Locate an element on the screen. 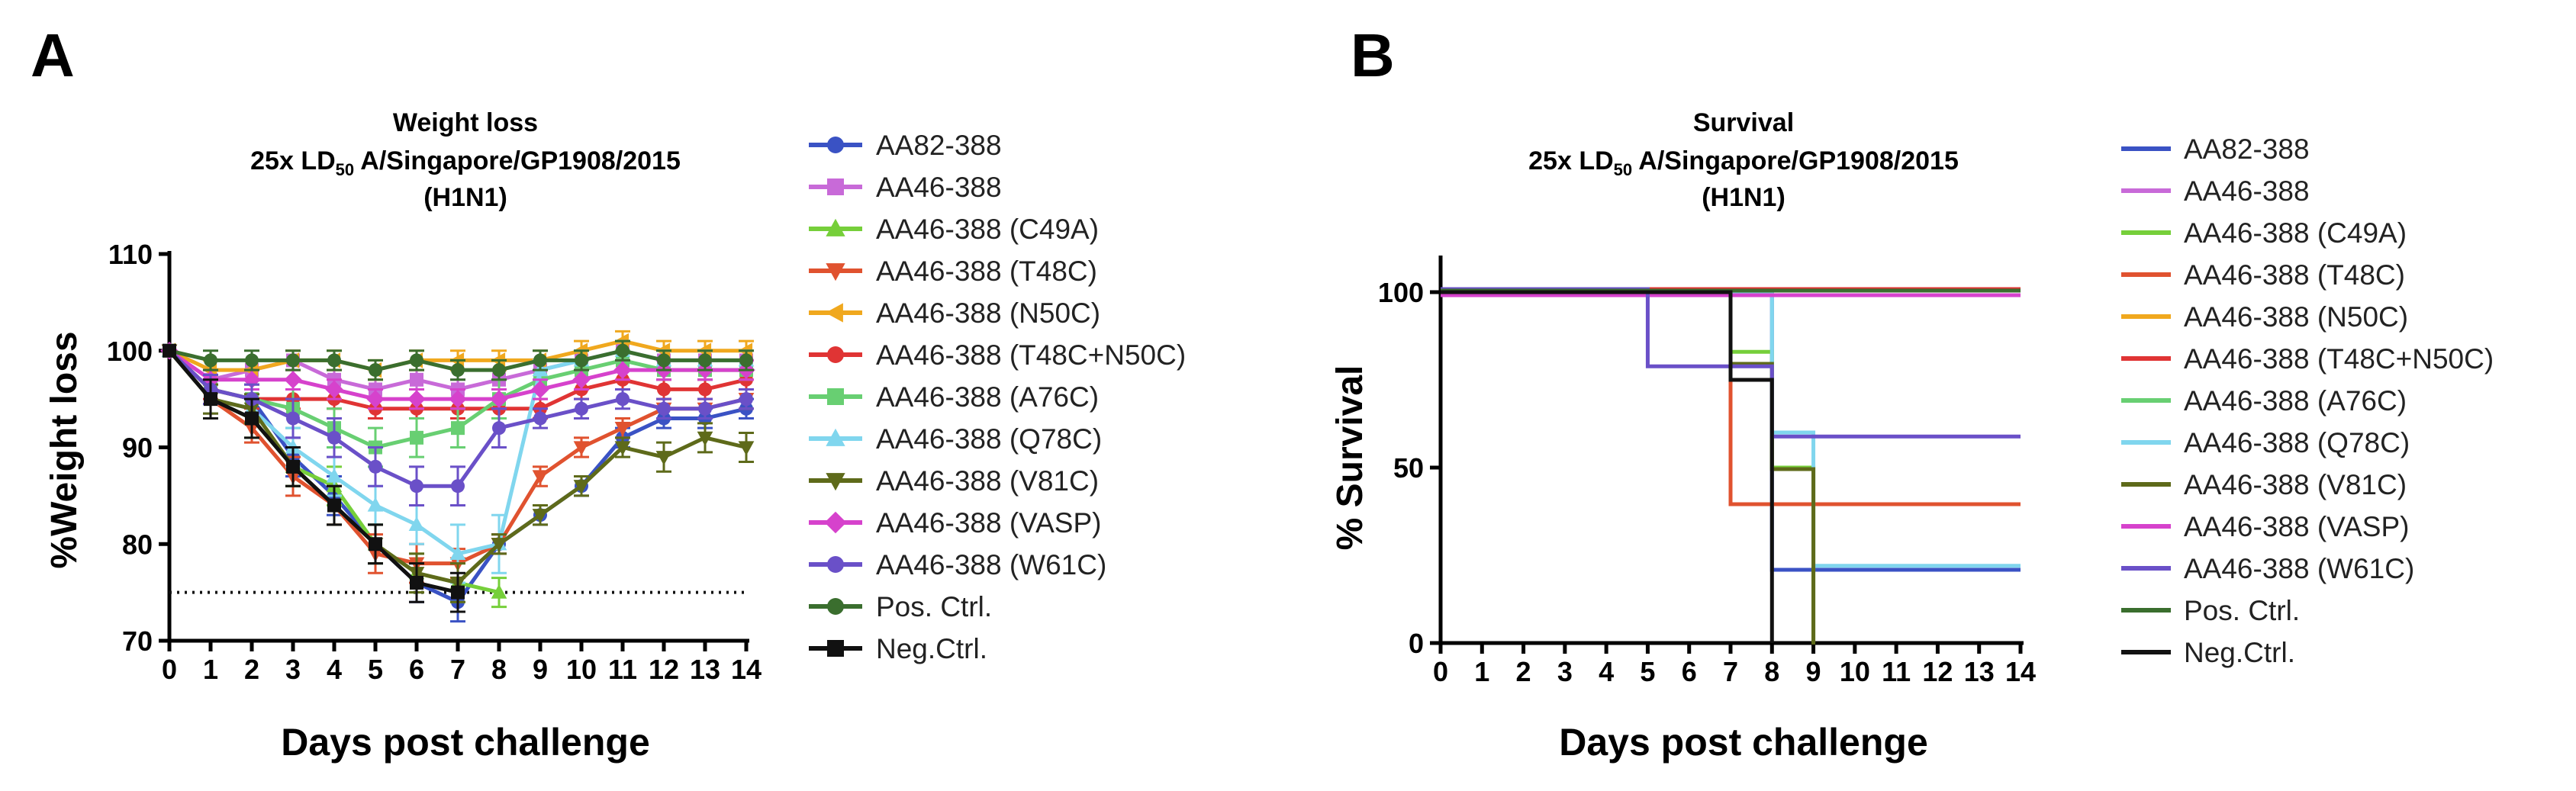  chart-b-x-tick-label: 4 is located at coordinates (1606, 671).